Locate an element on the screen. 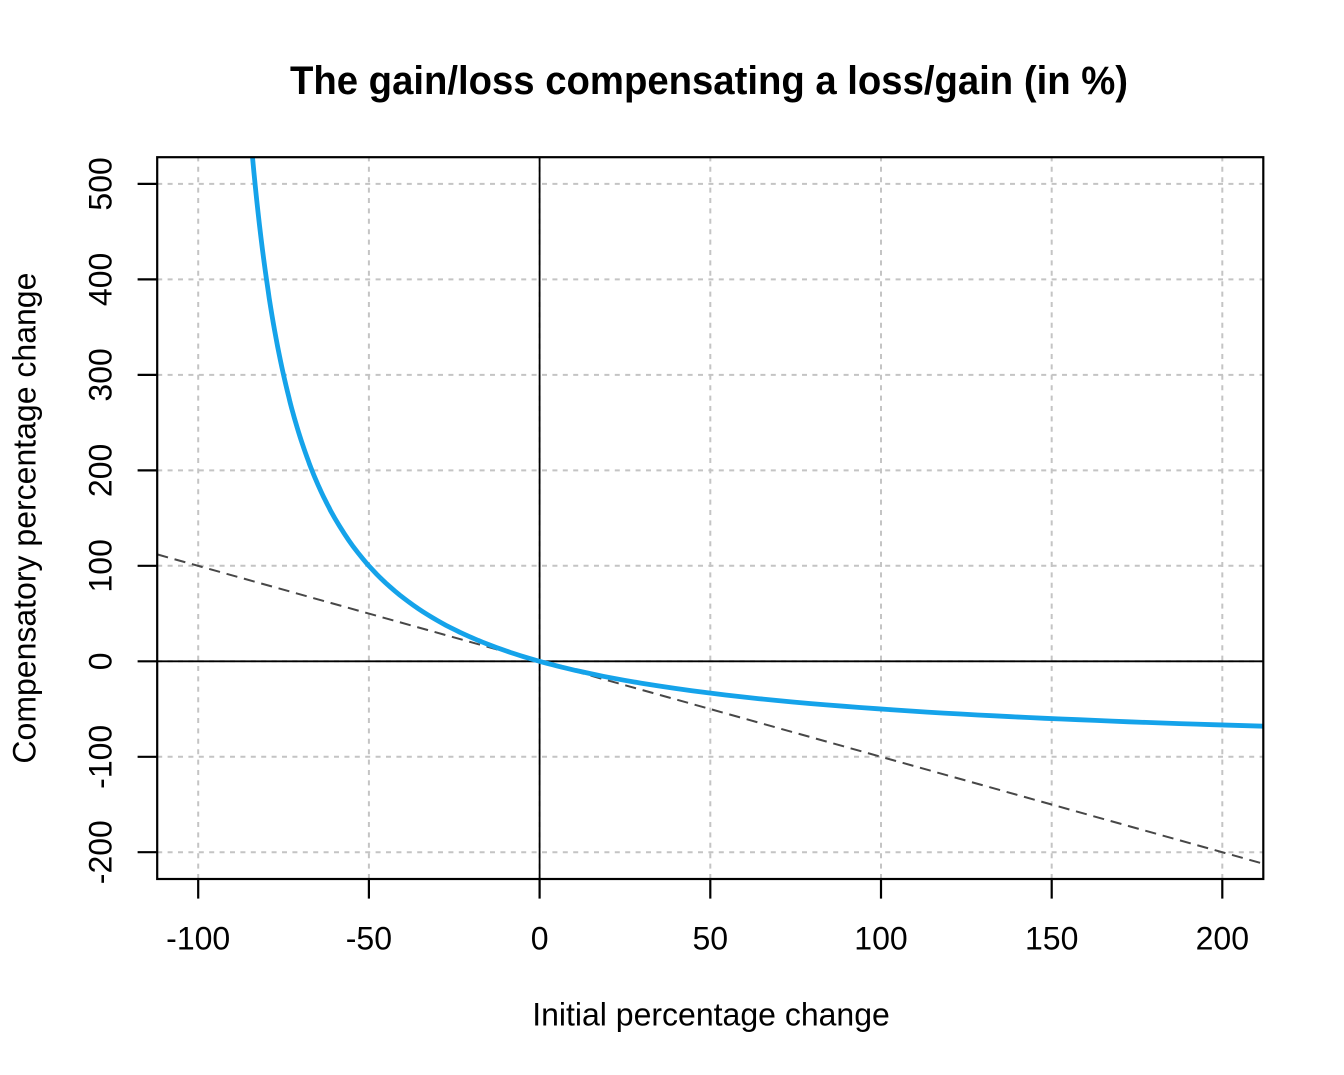  svg-text: 400 is located at coordinates (100, 279).